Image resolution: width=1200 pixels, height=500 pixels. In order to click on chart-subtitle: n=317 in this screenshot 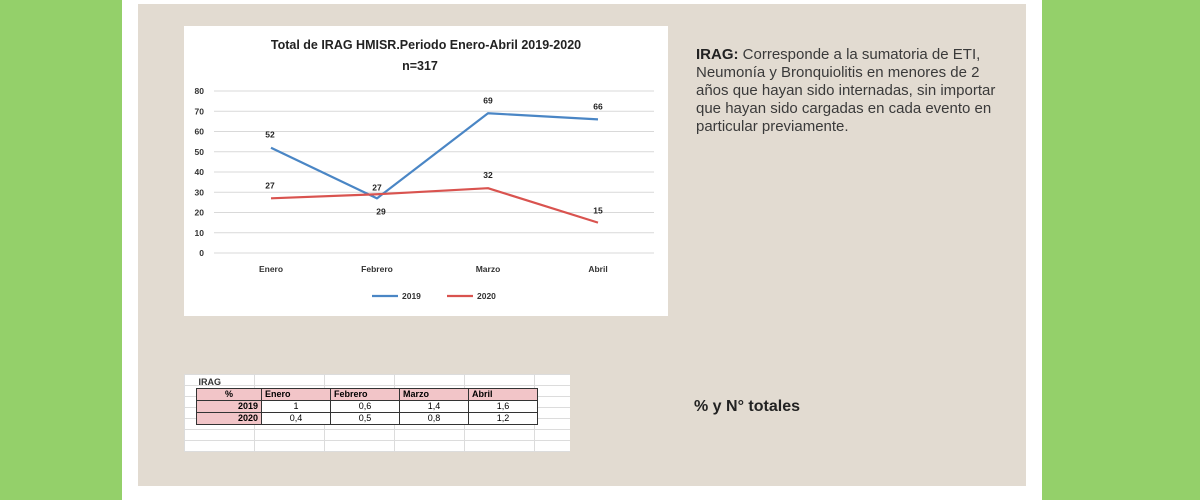, I will do `click(420, 66)`.